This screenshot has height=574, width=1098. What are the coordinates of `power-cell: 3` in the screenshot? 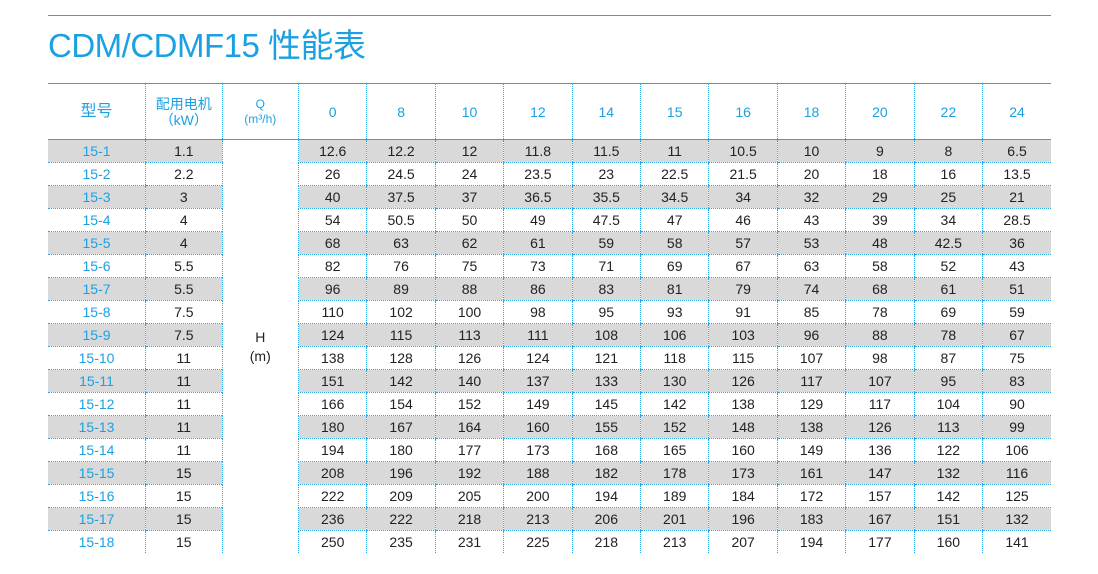 It's located at (184, 197).